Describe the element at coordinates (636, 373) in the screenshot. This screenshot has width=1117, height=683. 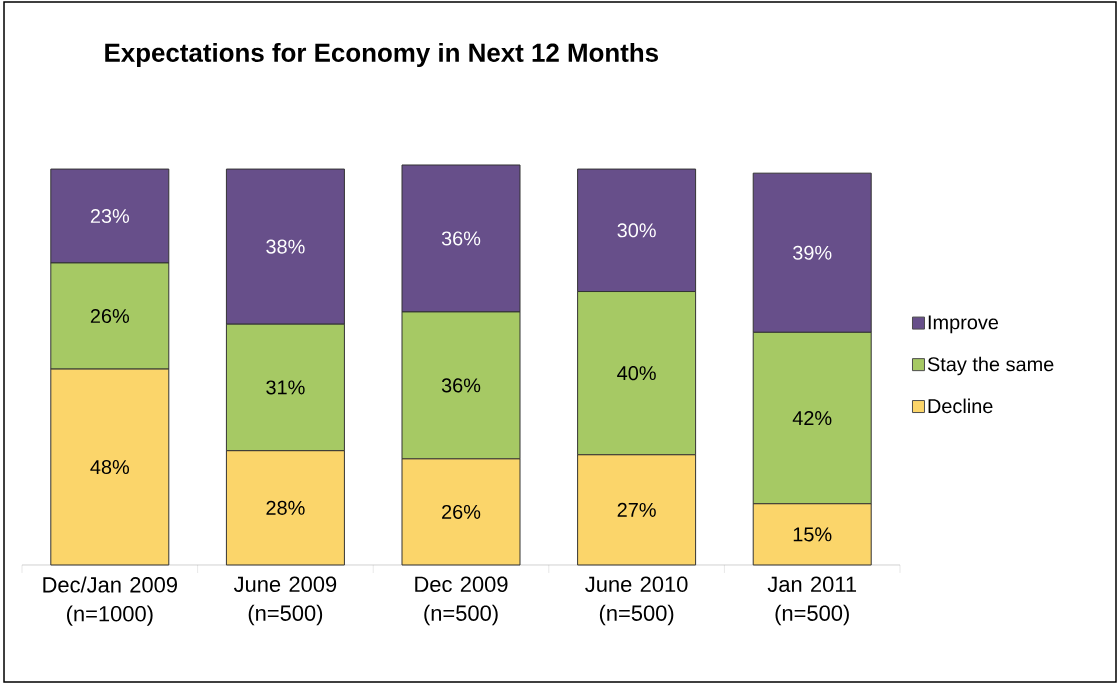
I see `data-label: 40%` at that location.